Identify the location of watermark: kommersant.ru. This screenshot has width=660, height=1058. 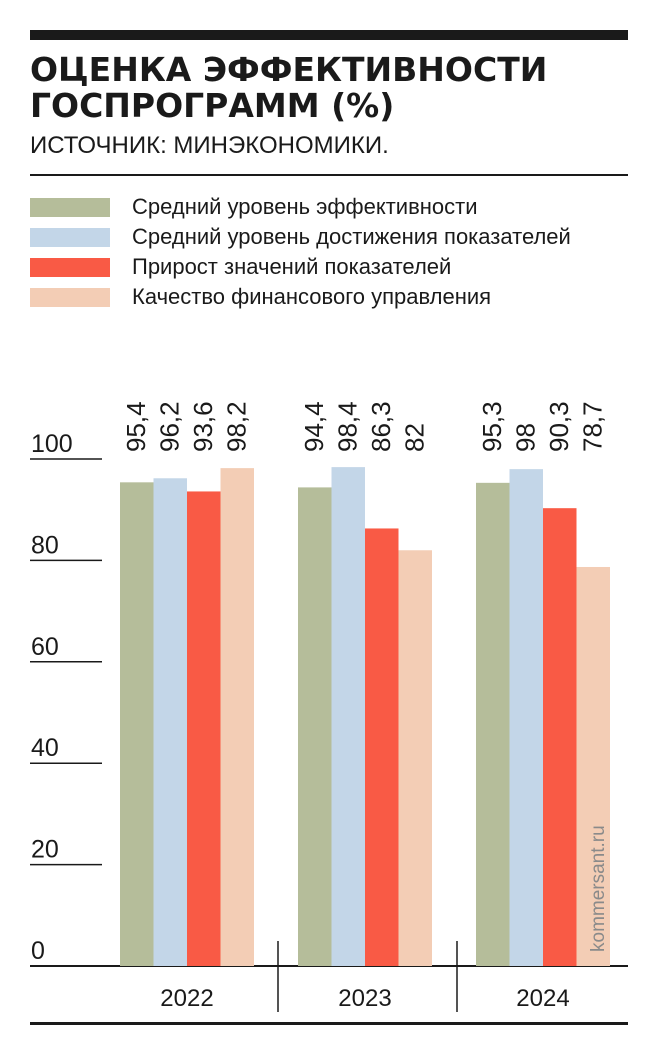
(598, 888).